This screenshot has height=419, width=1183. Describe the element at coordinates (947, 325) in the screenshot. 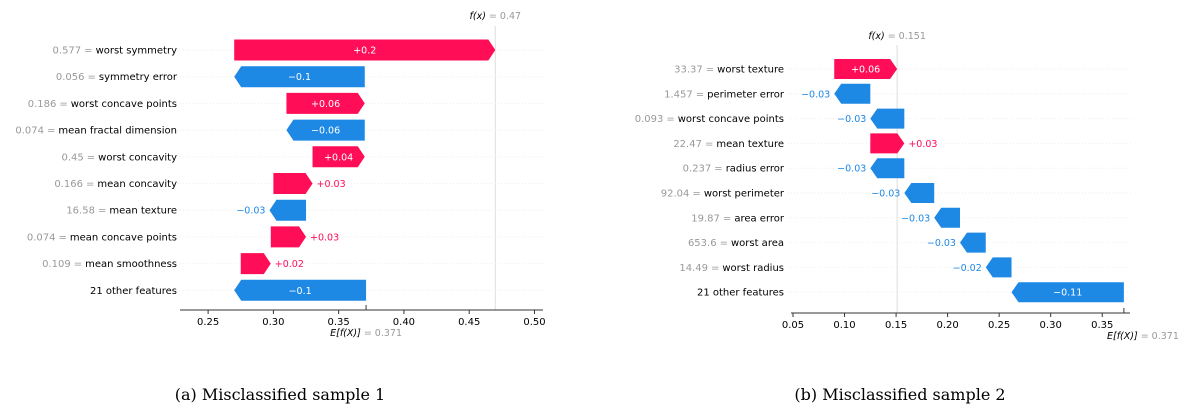

I see `x-tick-label: 0.20` at that location.